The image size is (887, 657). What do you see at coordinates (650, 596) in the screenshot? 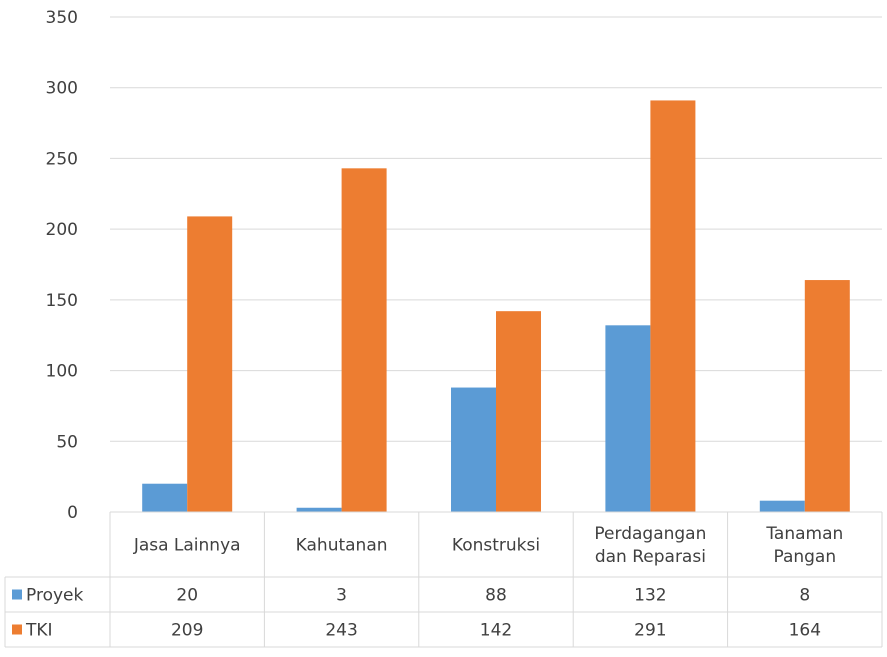
I see `table-cell-value: 132` at bounding box center [650, 596].